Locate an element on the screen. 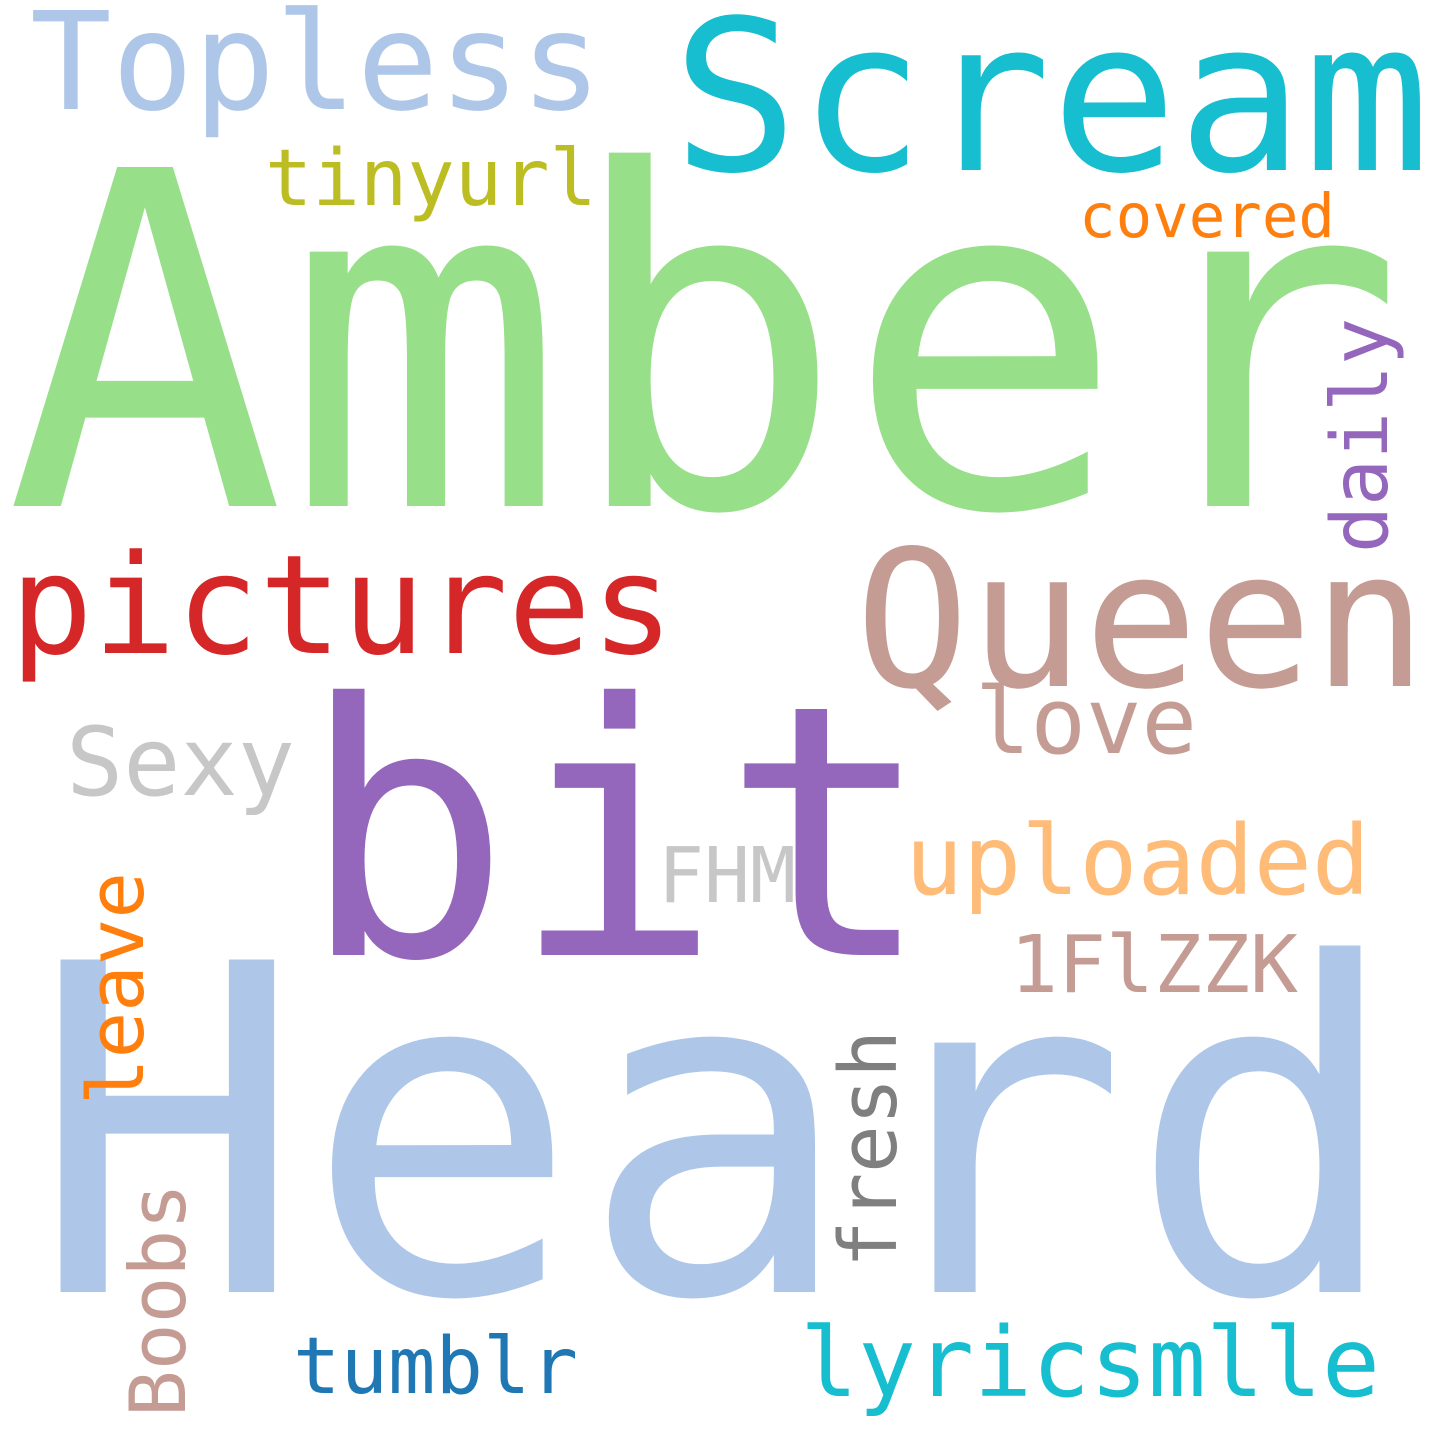  word-sexy: Sexy is located at coordinates (180, 762).